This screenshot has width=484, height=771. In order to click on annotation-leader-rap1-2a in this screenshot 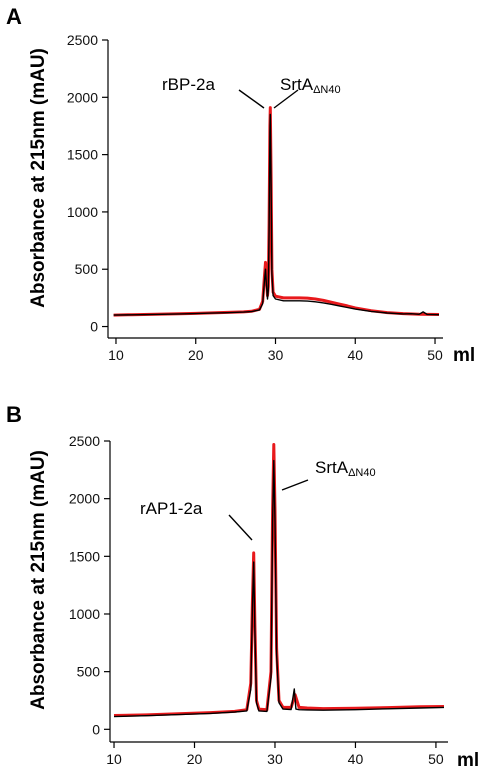, I will do `click(240, 527)`.